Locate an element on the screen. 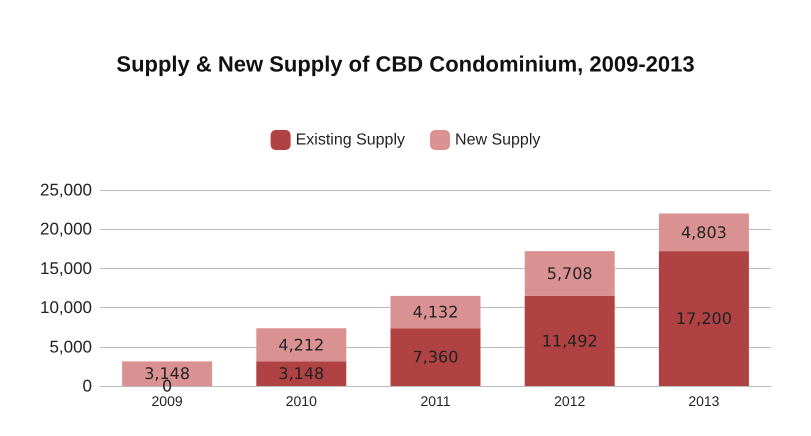 The height and width of the screenshot is (436, 811). x-tick-label: 2013 is located at coordinates (704, 401).